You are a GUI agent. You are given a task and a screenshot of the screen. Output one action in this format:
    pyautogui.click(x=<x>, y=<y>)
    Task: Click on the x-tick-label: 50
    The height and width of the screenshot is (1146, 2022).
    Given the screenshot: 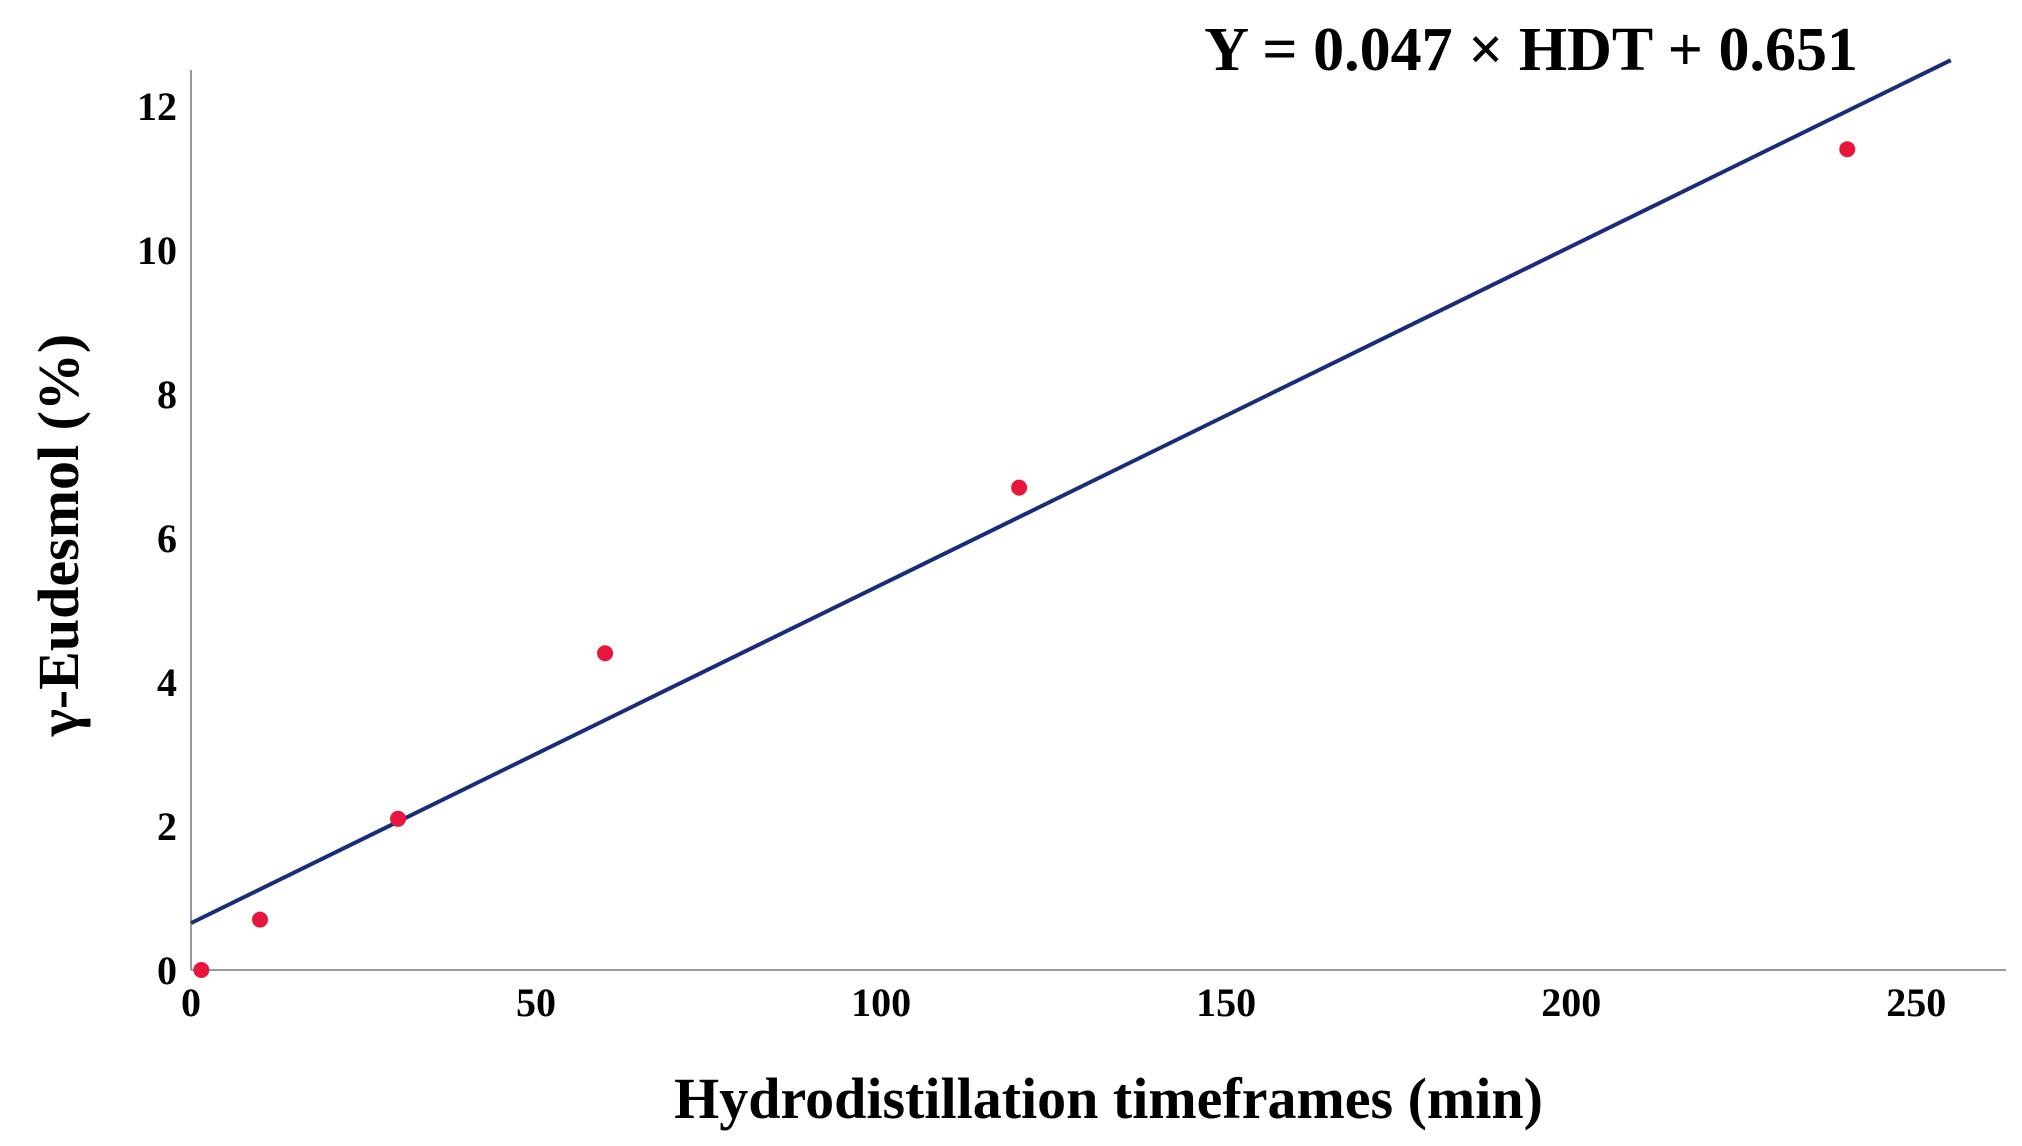 What is the action you would take?
    pyautogui.click(x=536, y=1002)
    